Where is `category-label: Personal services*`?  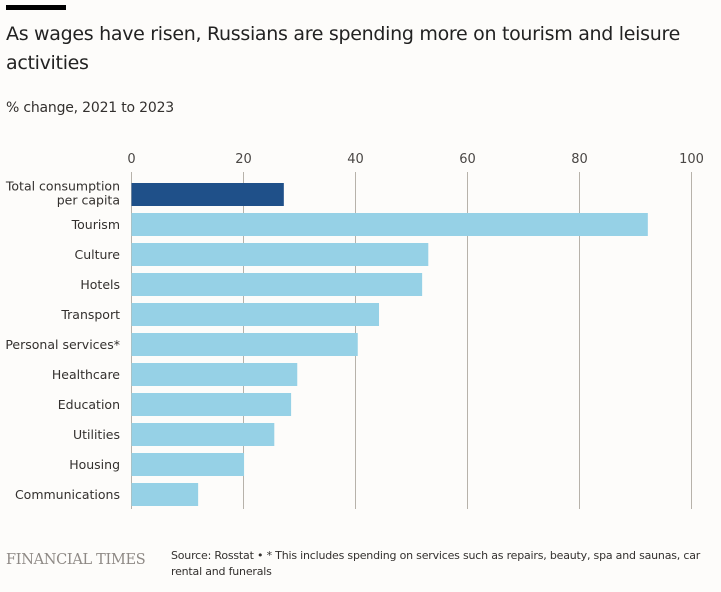 category-label: Personal services* is located at coordinates (62, 344).